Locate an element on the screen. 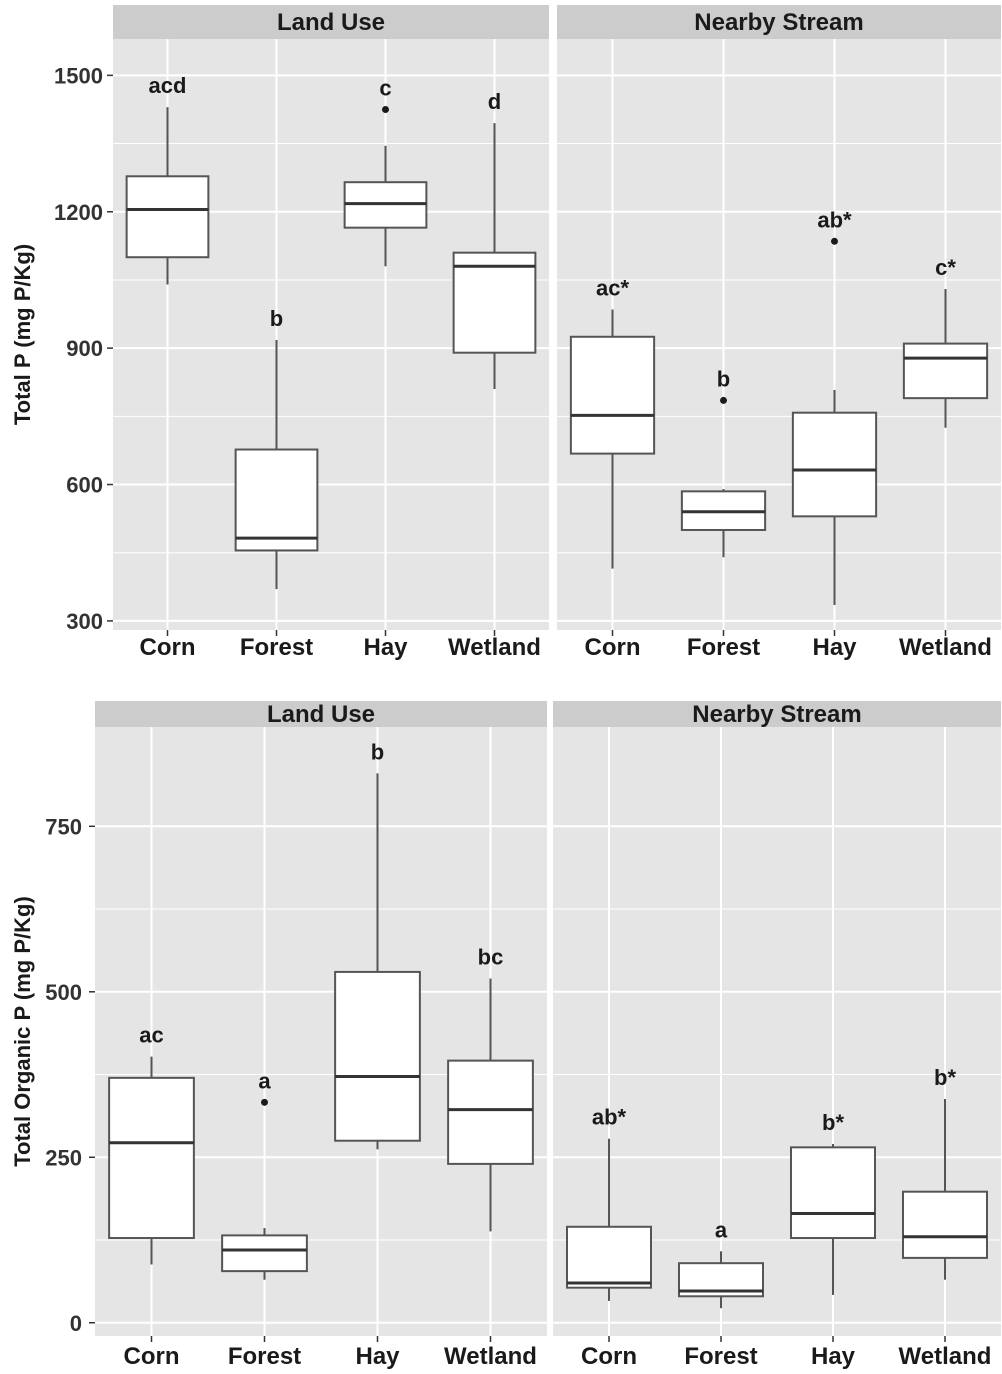 The image size is (1002, 1374). boxplot-corn: ab* is located at coordinates (609, 1203).